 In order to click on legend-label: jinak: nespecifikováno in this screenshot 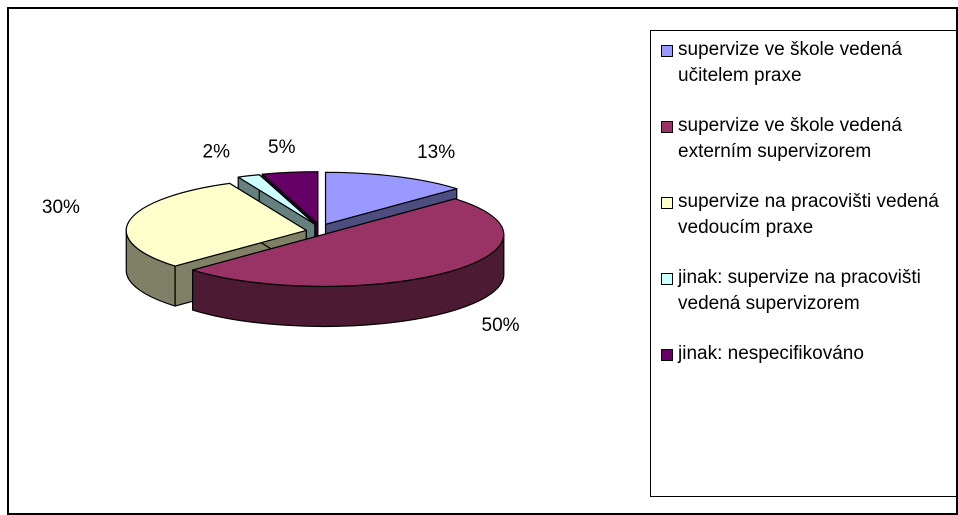, I will do `click(771, 353)`.